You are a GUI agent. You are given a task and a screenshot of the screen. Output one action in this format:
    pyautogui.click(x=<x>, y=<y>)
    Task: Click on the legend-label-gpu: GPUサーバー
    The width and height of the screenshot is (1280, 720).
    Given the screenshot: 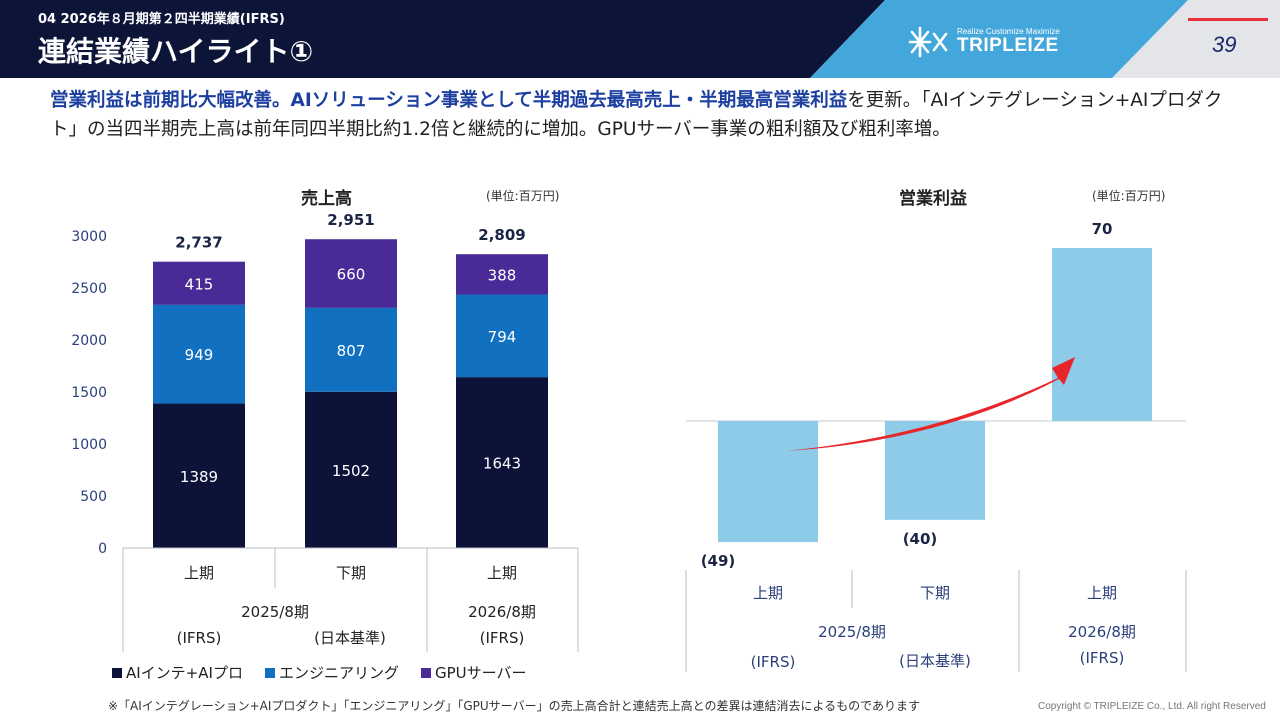 What is the action you would take?
    pyautogui.click(x=480, y=673)
    